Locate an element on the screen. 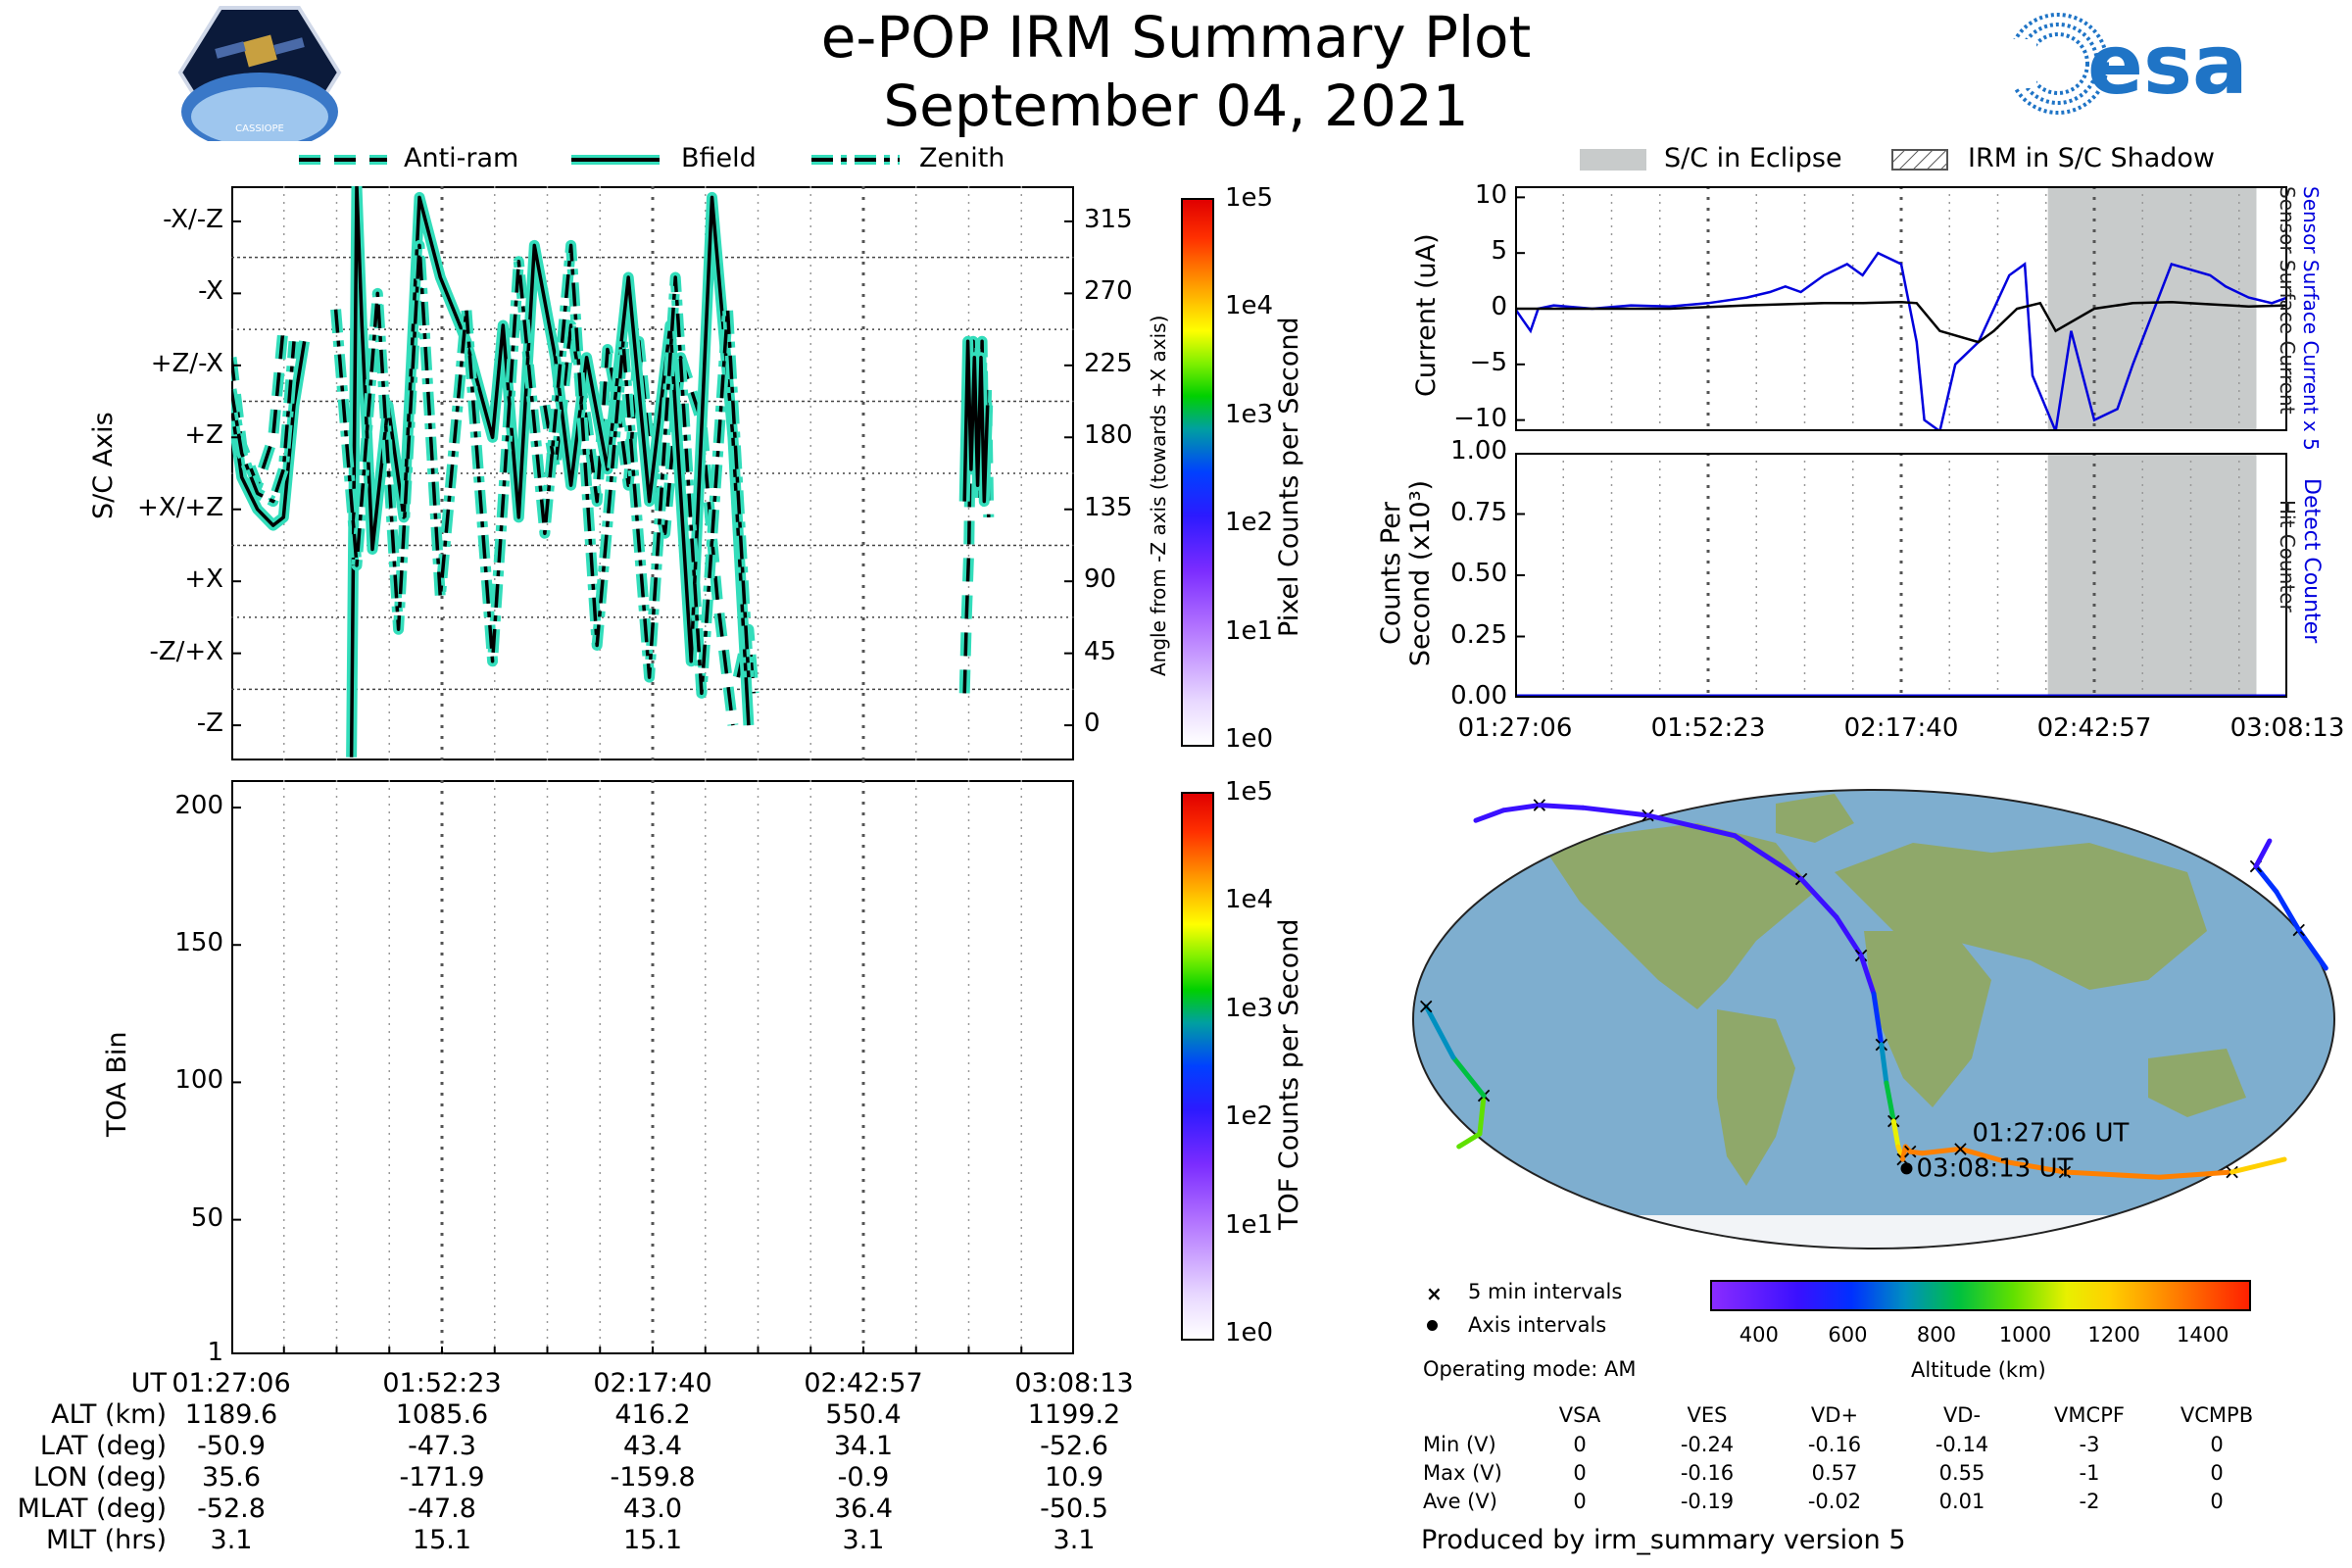 Image resolution: width=2352 pixels, height=1568 pixels. legend-eclipse: S/C in Eclipse is located at coordinates (1753, 158).